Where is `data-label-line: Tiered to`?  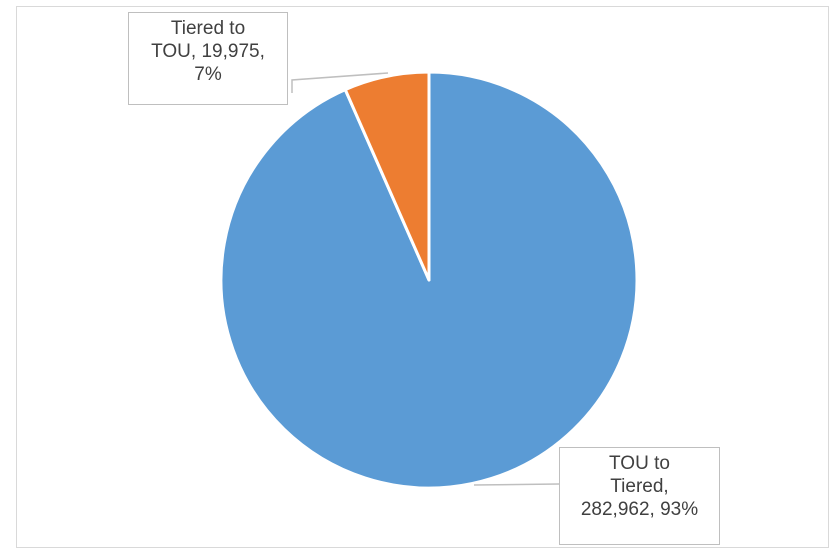 data-label-line: Tiered to is located at coordinates (208, 28).